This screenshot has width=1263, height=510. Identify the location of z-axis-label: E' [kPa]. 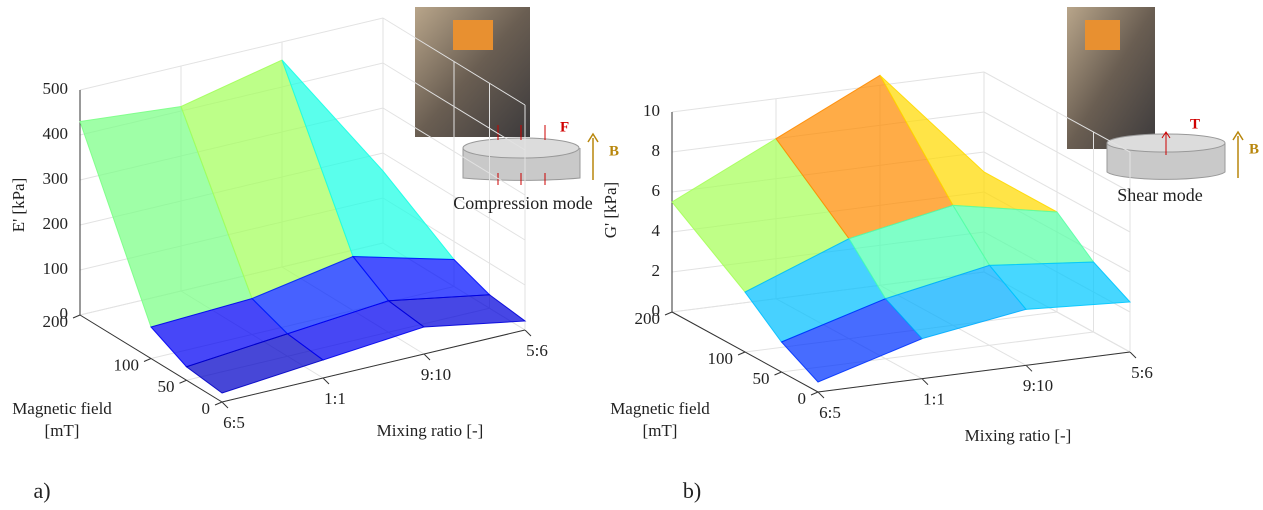
(18, 205).